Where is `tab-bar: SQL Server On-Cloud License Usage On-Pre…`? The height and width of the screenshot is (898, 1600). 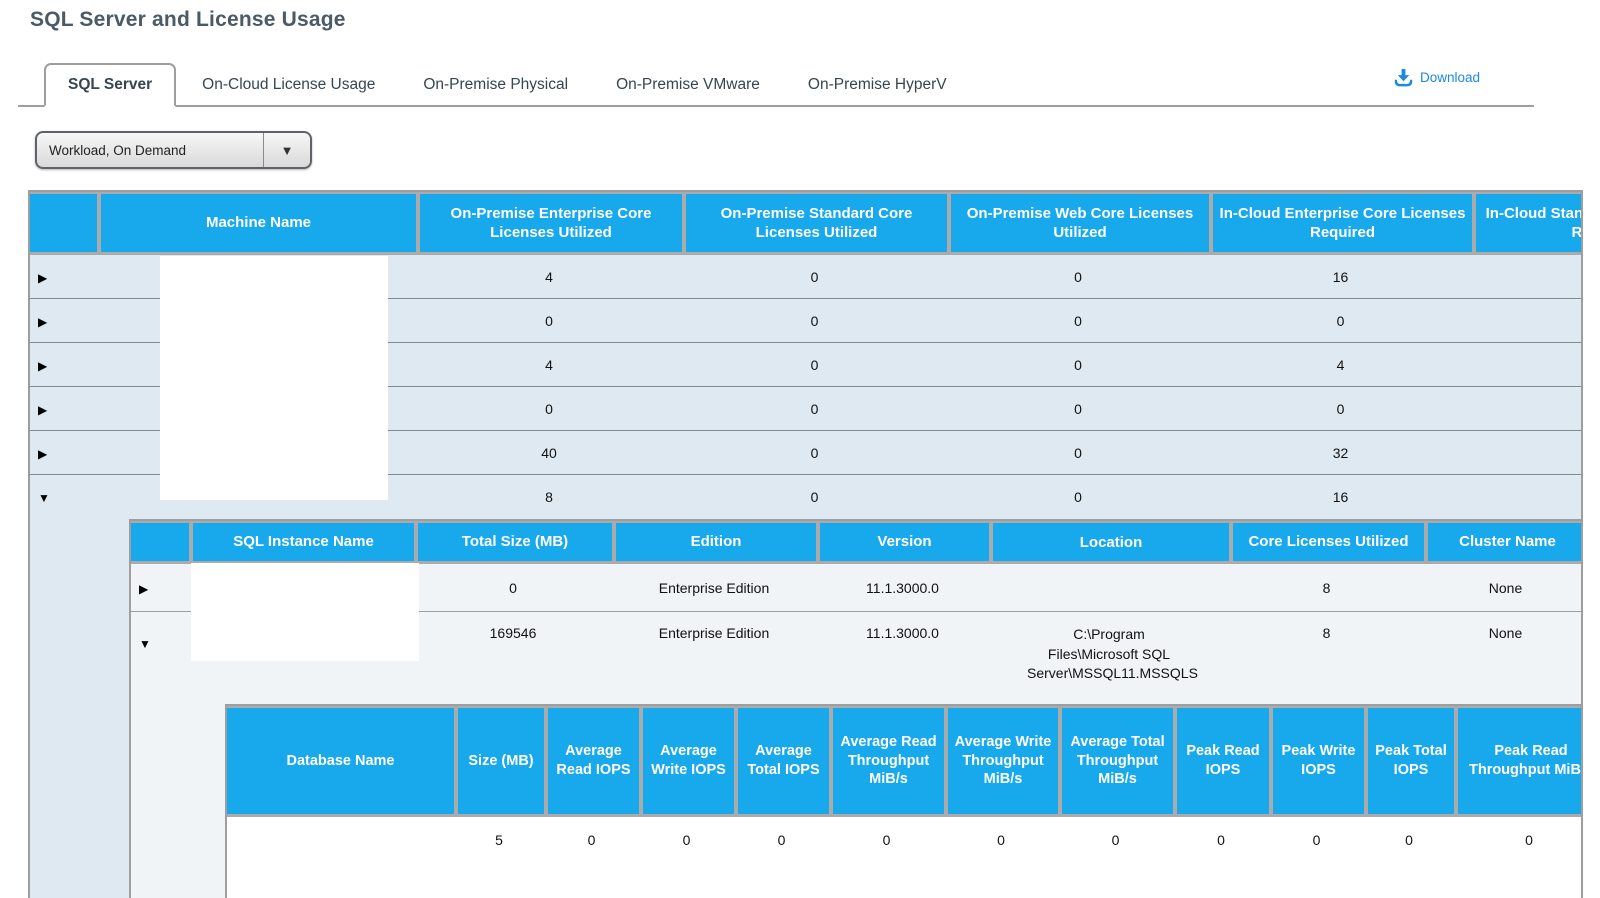
tab-bar: SQL Server On-Cloud License Usage On-Pre… is located at coordinates (776, 84).